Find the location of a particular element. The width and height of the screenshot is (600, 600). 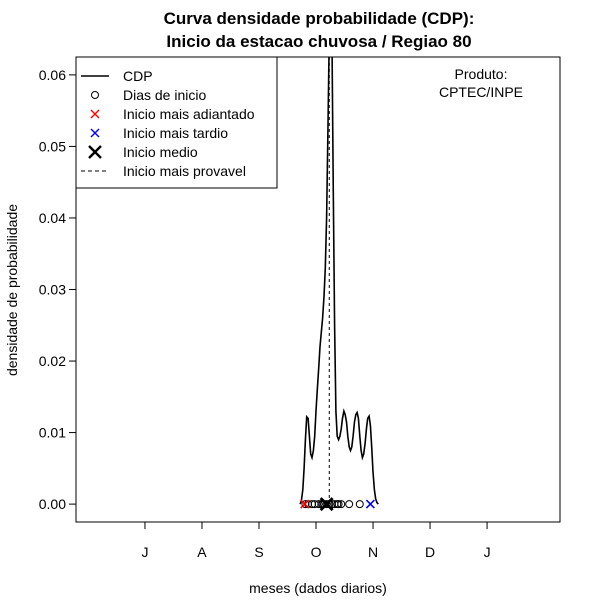

x-tick-label: D is located at coordinates (430, 552).